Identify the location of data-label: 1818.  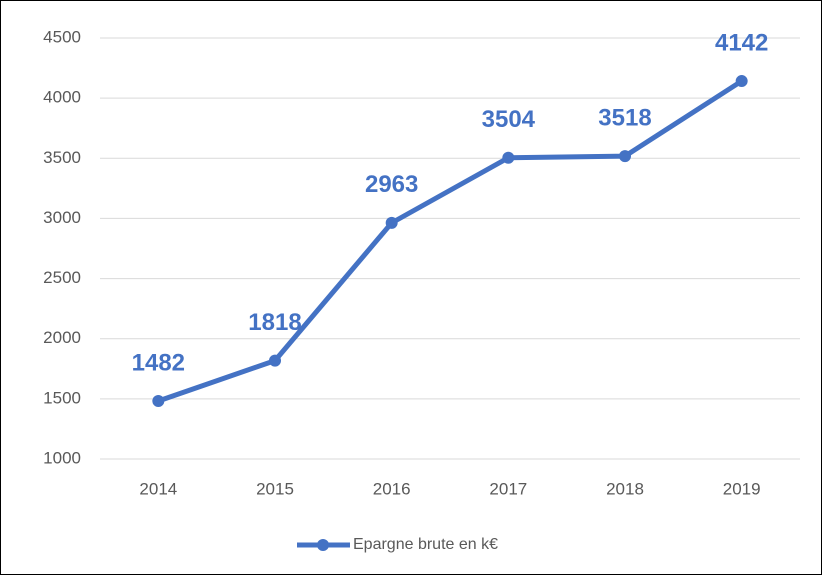
(274, 322).